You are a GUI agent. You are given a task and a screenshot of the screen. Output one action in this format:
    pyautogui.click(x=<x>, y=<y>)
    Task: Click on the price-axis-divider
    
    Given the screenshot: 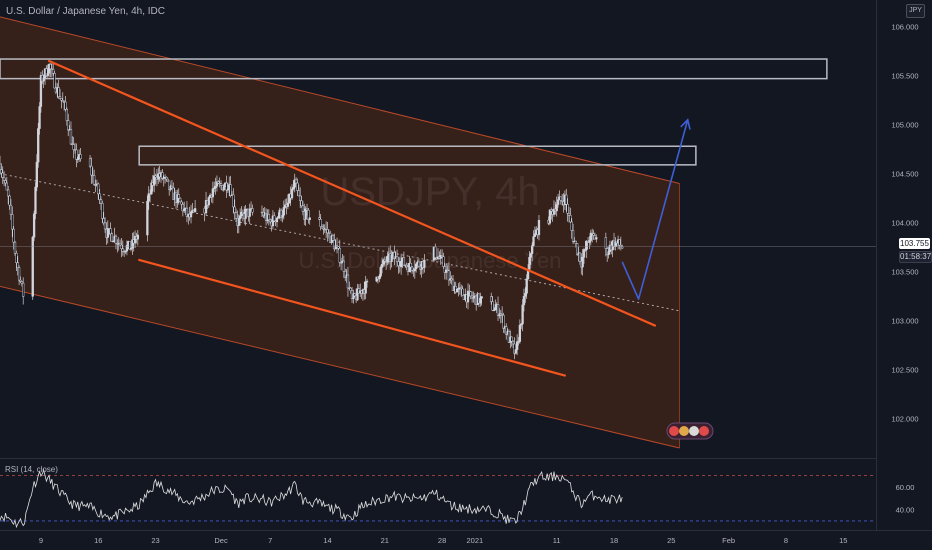 What is the action you would take?
    pyautogui.click(x=876, y=265)
    